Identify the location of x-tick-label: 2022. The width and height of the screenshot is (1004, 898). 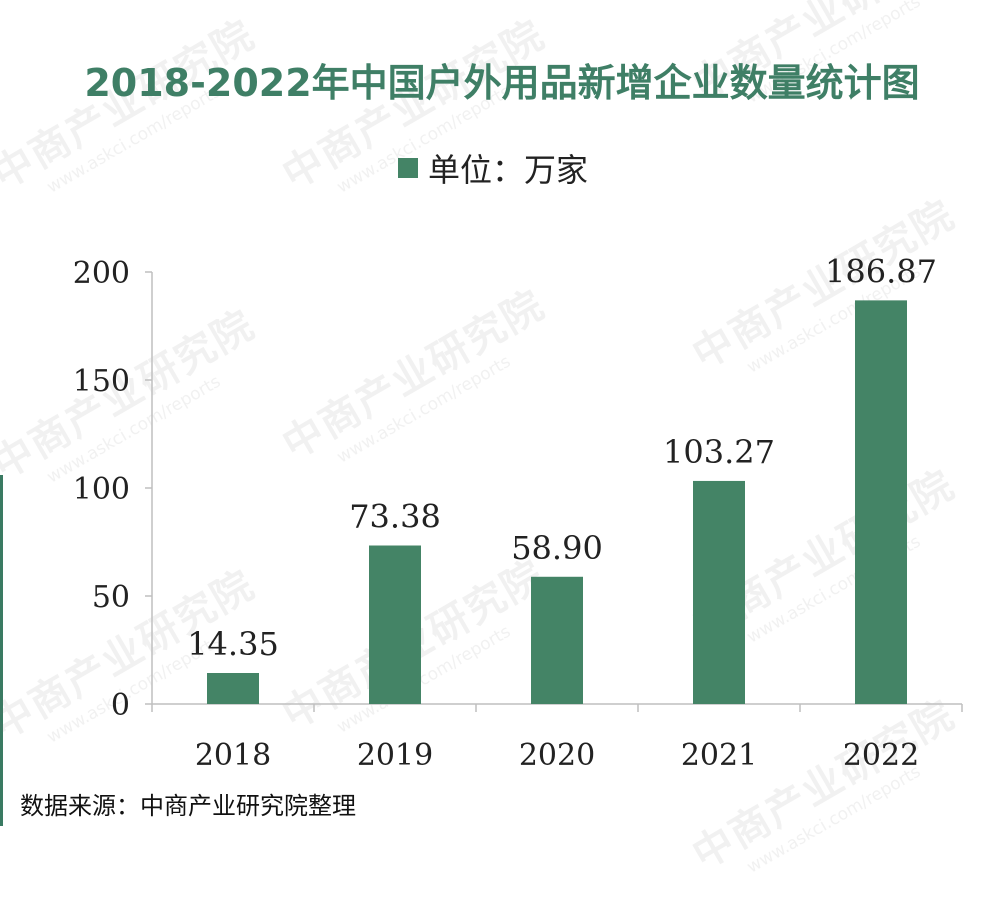
(881, 755).